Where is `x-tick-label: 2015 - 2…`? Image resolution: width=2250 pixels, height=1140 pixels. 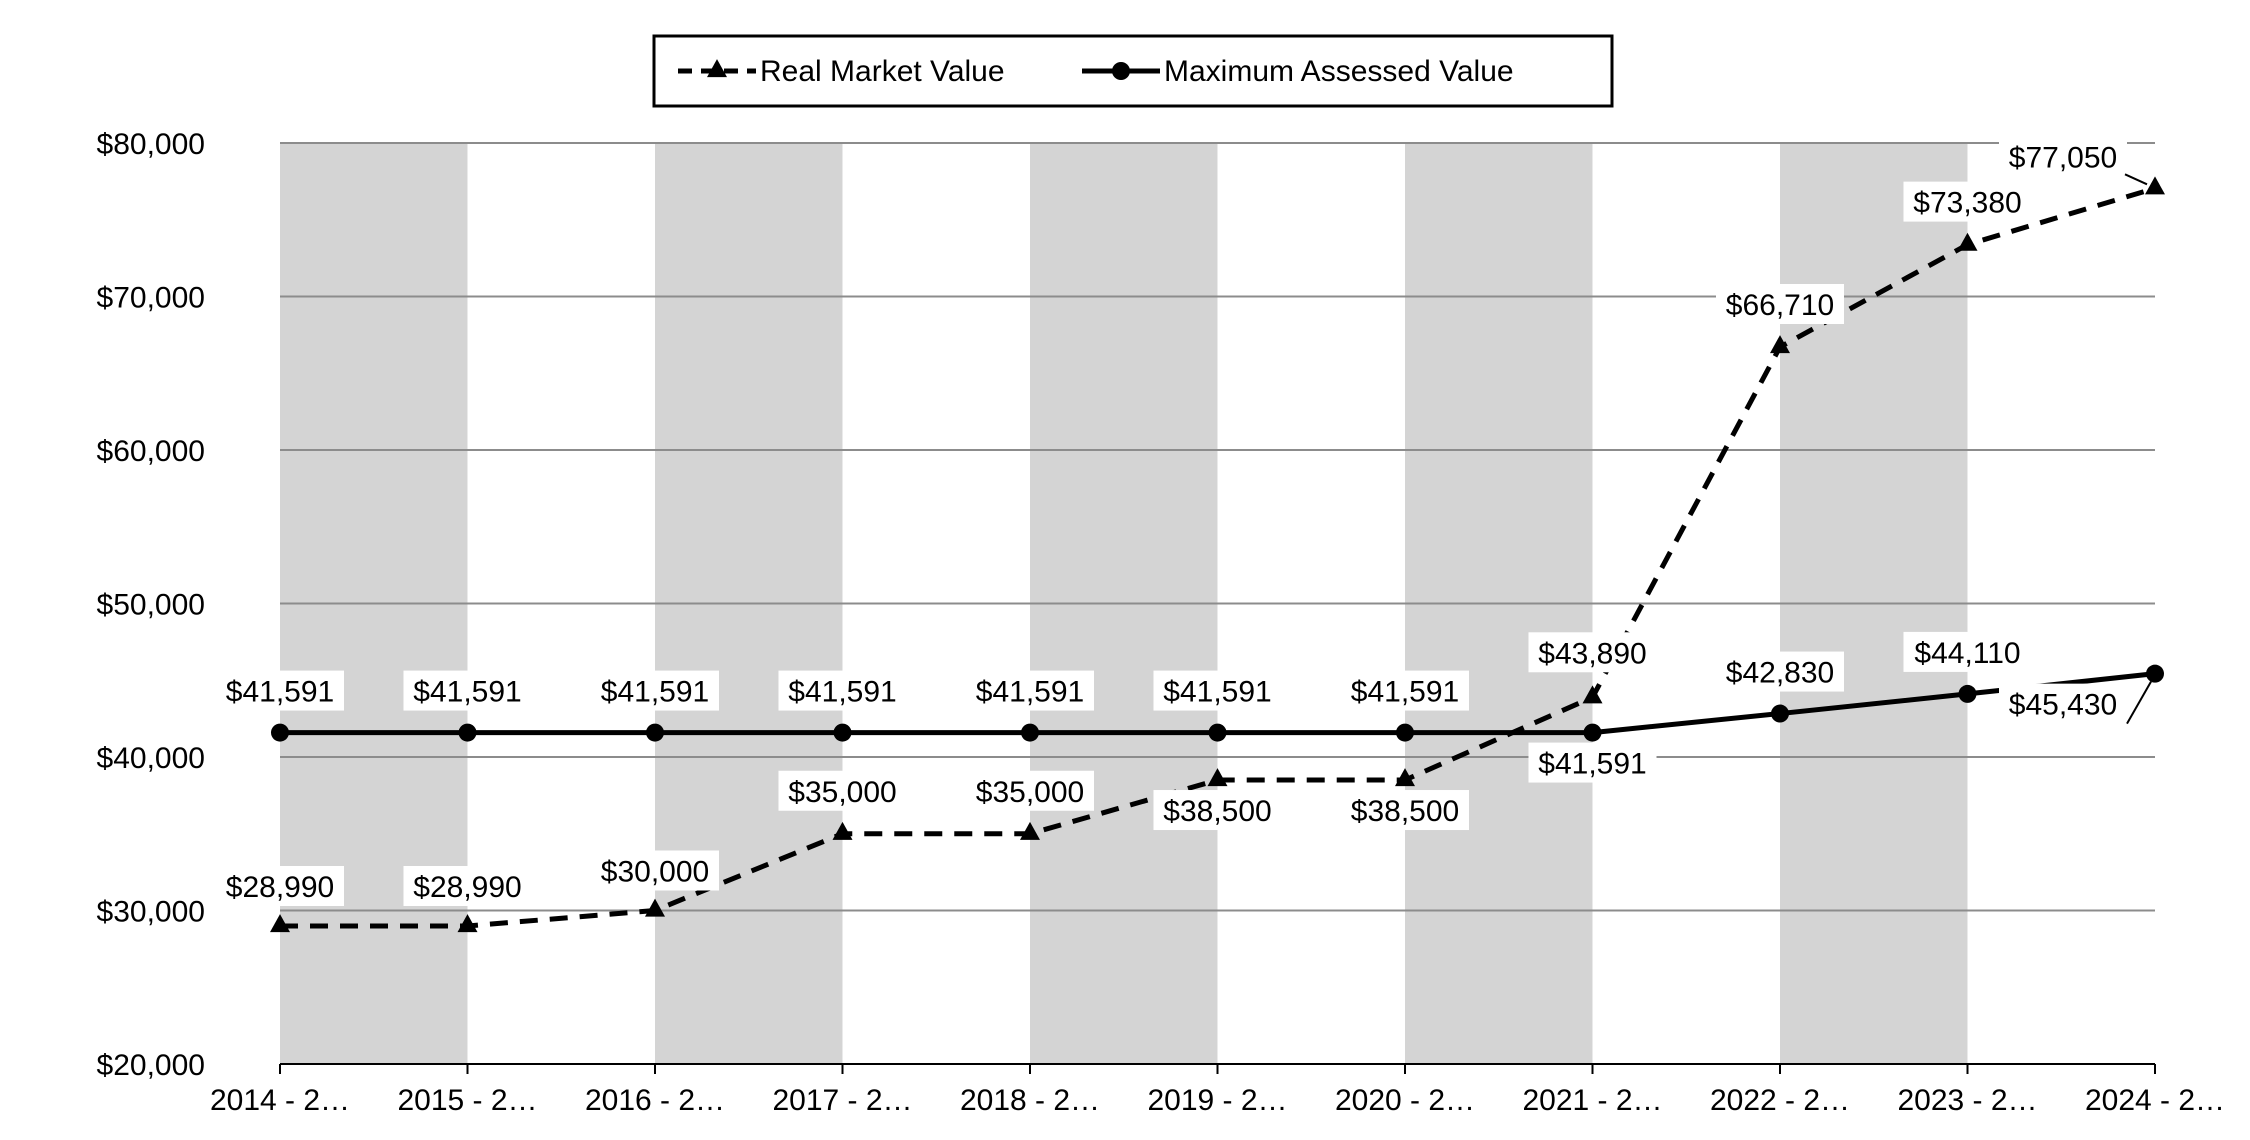
x-tick-label: 2015 - 2… is located at coordinates (467, 1100).